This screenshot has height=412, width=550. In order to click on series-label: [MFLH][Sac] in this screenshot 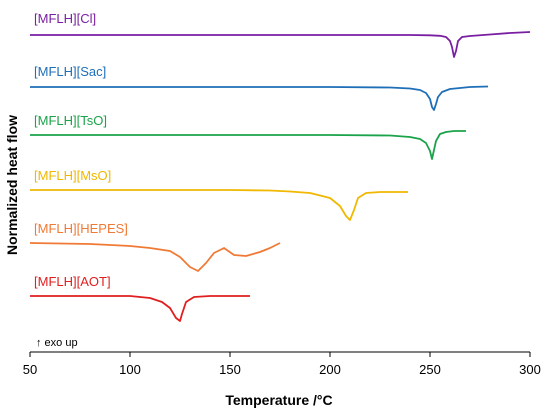, I will do `click(70, 71)`.